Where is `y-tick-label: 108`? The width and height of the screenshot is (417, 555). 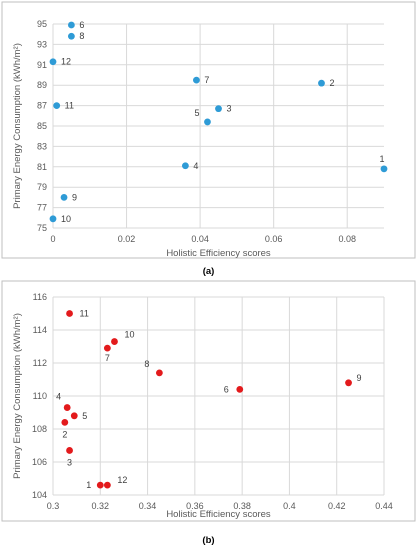 y-tick-label: 108 is located at coordinates (39, 429).